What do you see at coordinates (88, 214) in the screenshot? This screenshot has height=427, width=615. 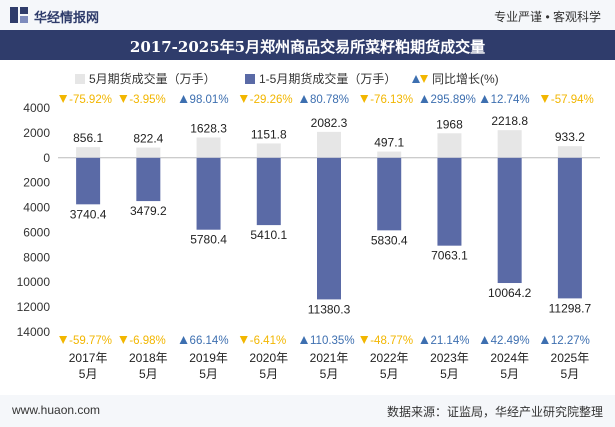 I see `value-label-cumulative: 3740.4` at bounding box center [88, 214].